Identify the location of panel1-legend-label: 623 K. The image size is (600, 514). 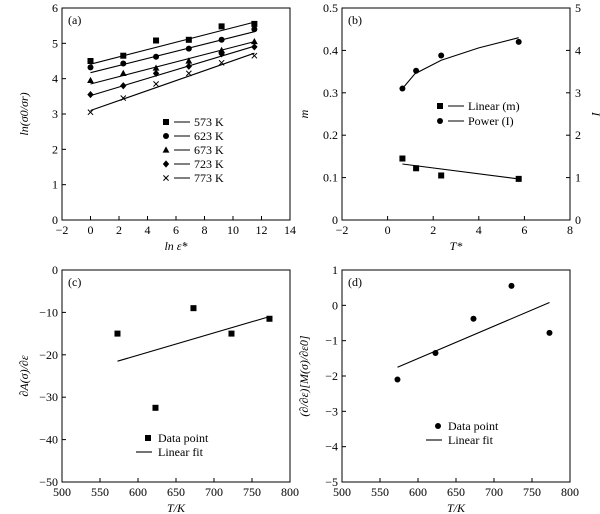
(209, 136).